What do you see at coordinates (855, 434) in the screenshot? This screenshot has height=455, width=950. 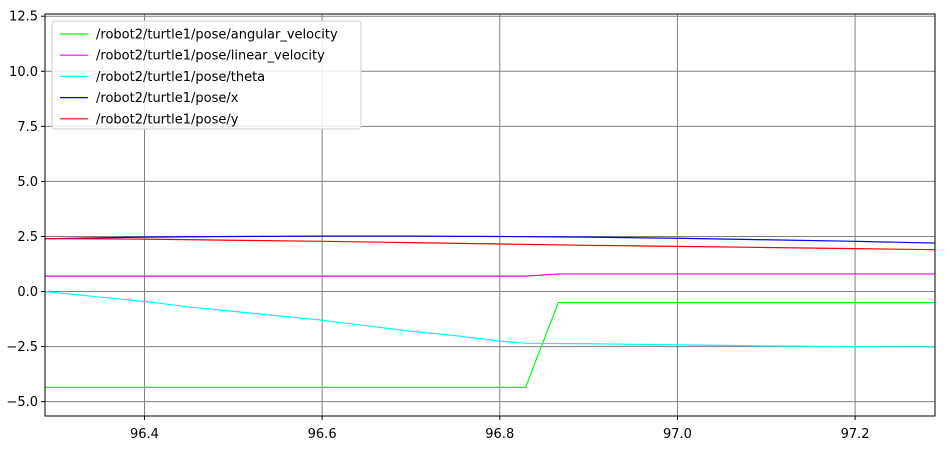 I see `x-tick-label: 97.2` at bounding box center [855, 434].